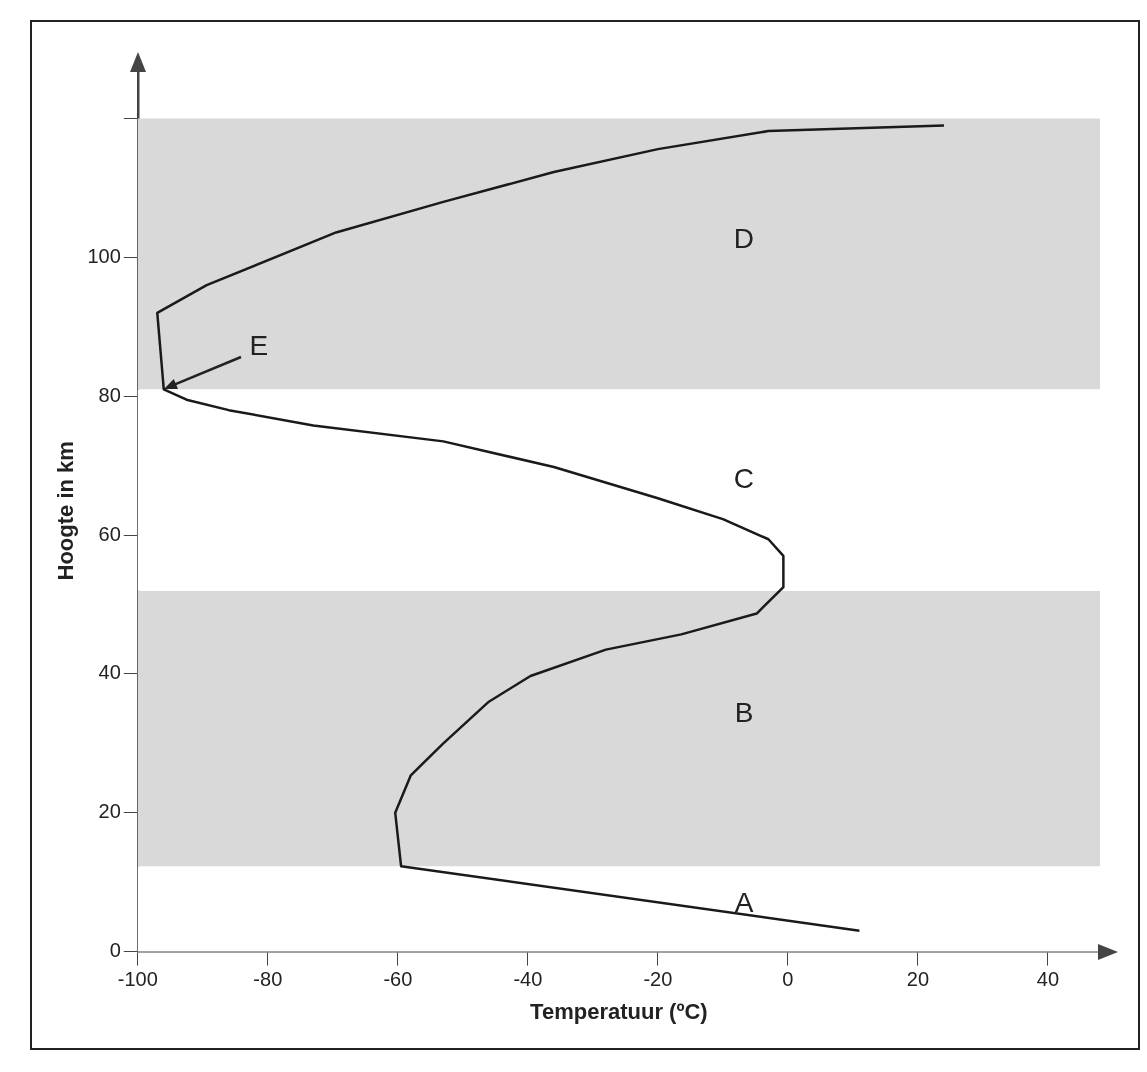 This screenshot has width=1147, height=1072. I want to click on x-tick-label: -40, so click(528, 979).